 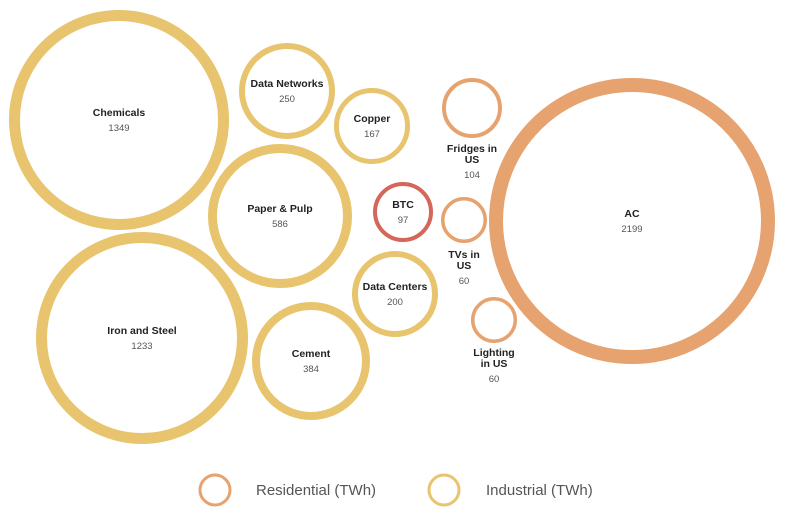 I want to click on bubble-label: Lighting, so click(x=493, y=353).